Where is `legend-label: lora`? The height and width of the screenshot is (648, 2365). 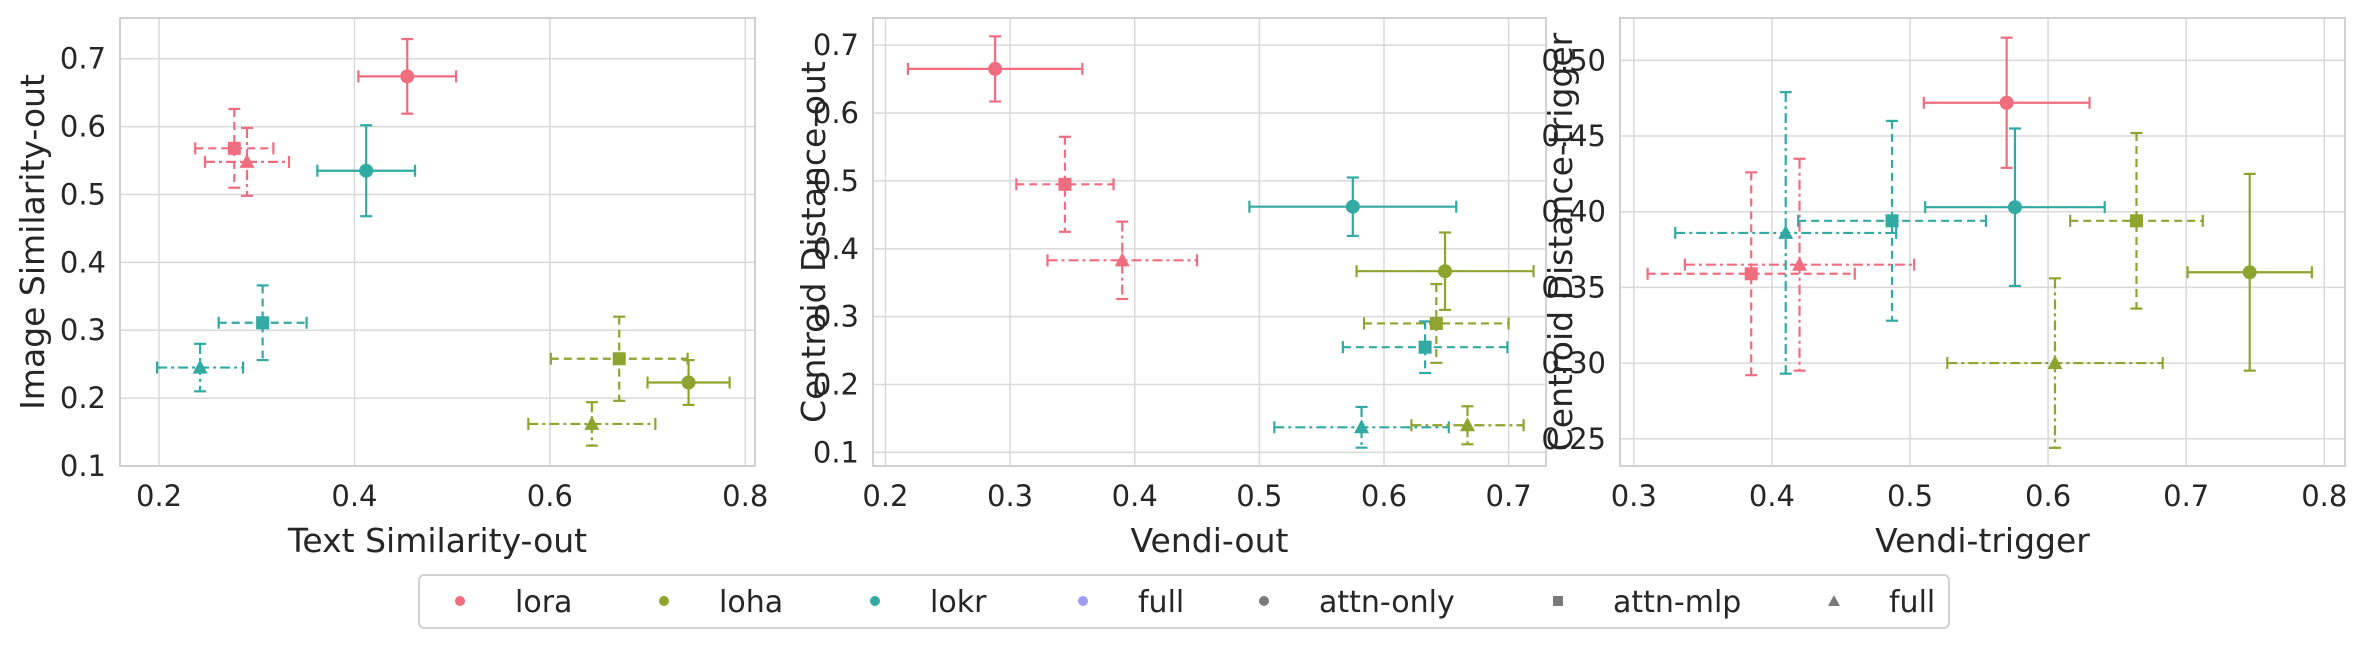 legend-label: lora is located at coordinates (543, 602).